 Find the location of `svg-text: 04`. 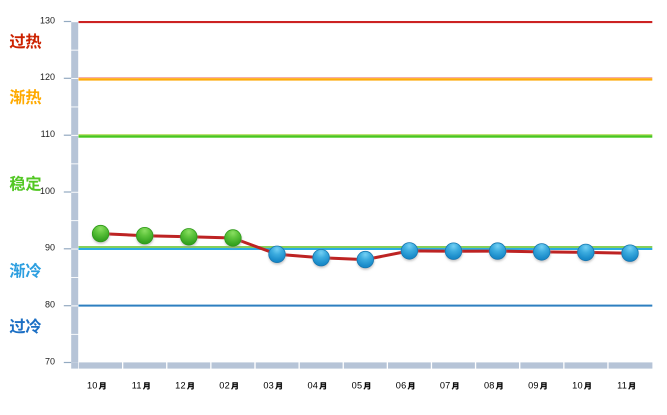

svg-text: 04 is located at coordinates (312, 385).